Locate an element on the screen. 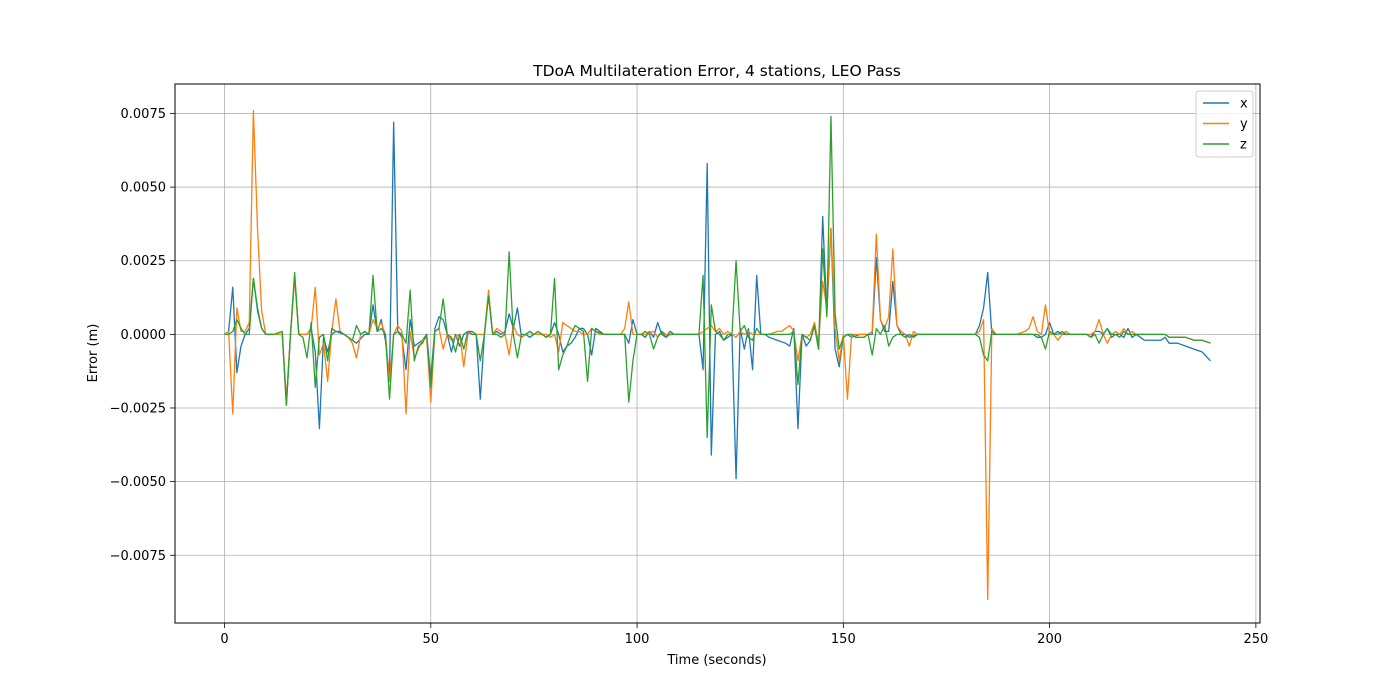 The height and width of the screenshot is (700, 1400). y-tick-label: 0.0050 is located at coordinates (144, 188).